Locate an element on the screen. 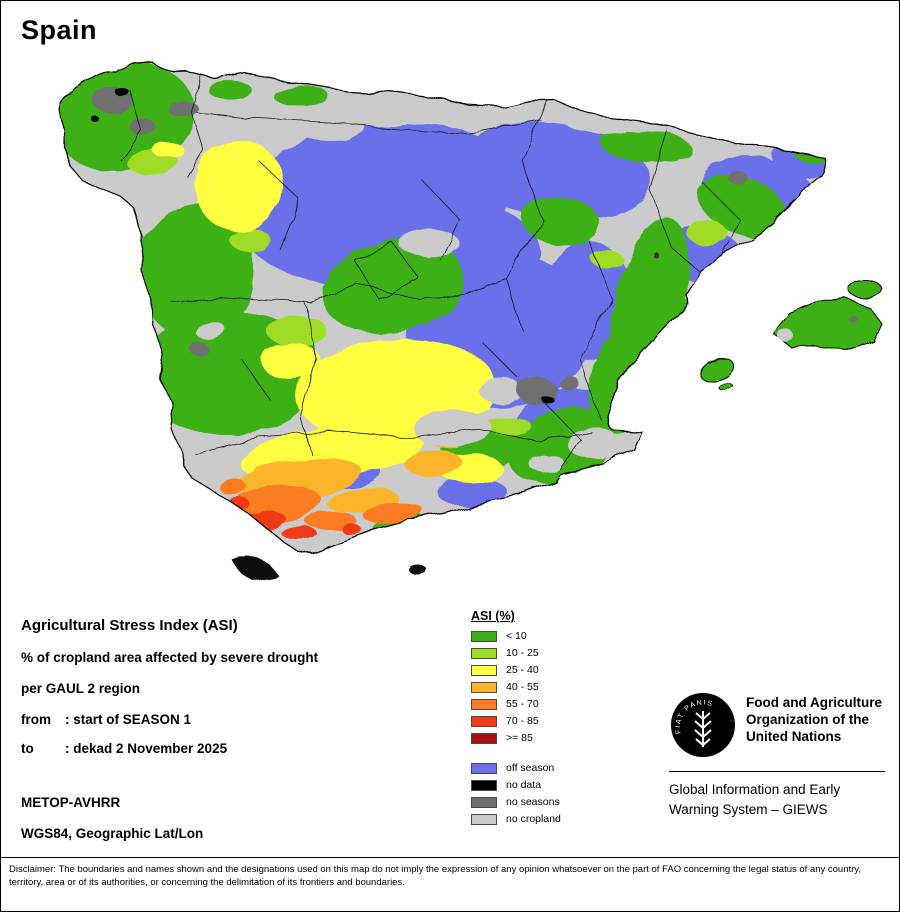 This screenshot has width=900, height=912. legend-item-no-seasons: no seasons is located at coordinates (516, 802).